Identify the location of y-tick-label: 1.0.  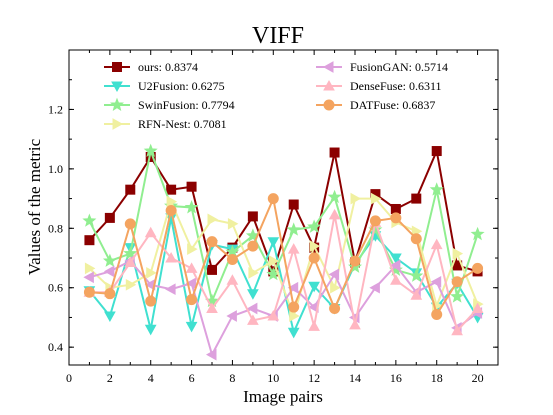
(55, 169).